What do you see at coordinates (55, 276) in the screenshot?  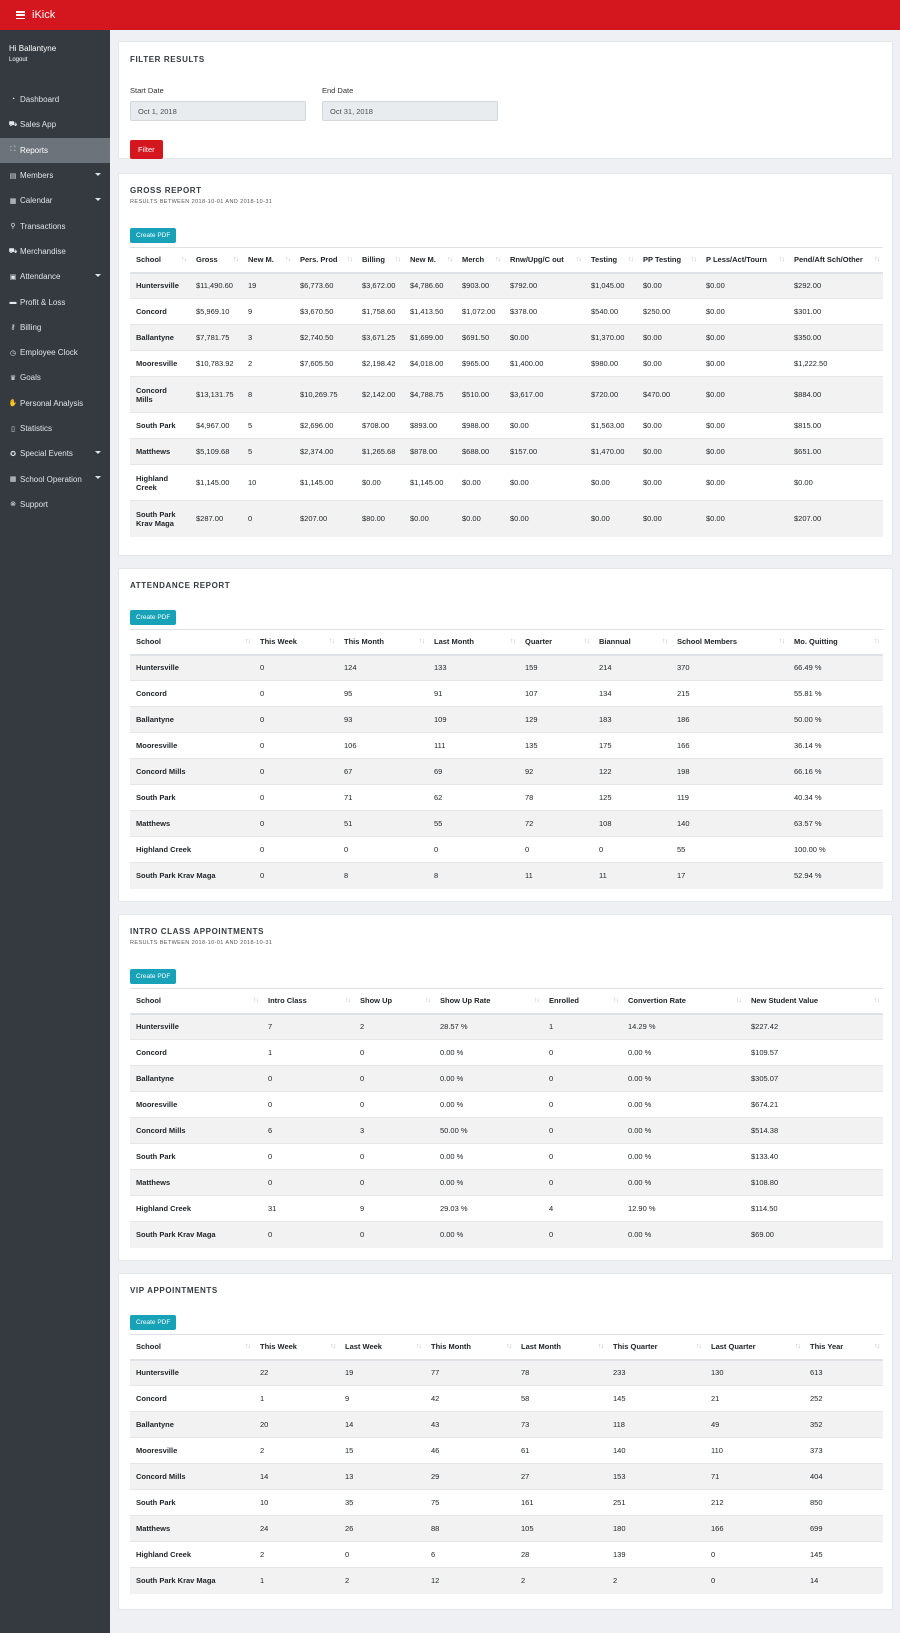 I see `sidebar-item-attendance: ▣ Attendance` at bounding box center [55, 276].